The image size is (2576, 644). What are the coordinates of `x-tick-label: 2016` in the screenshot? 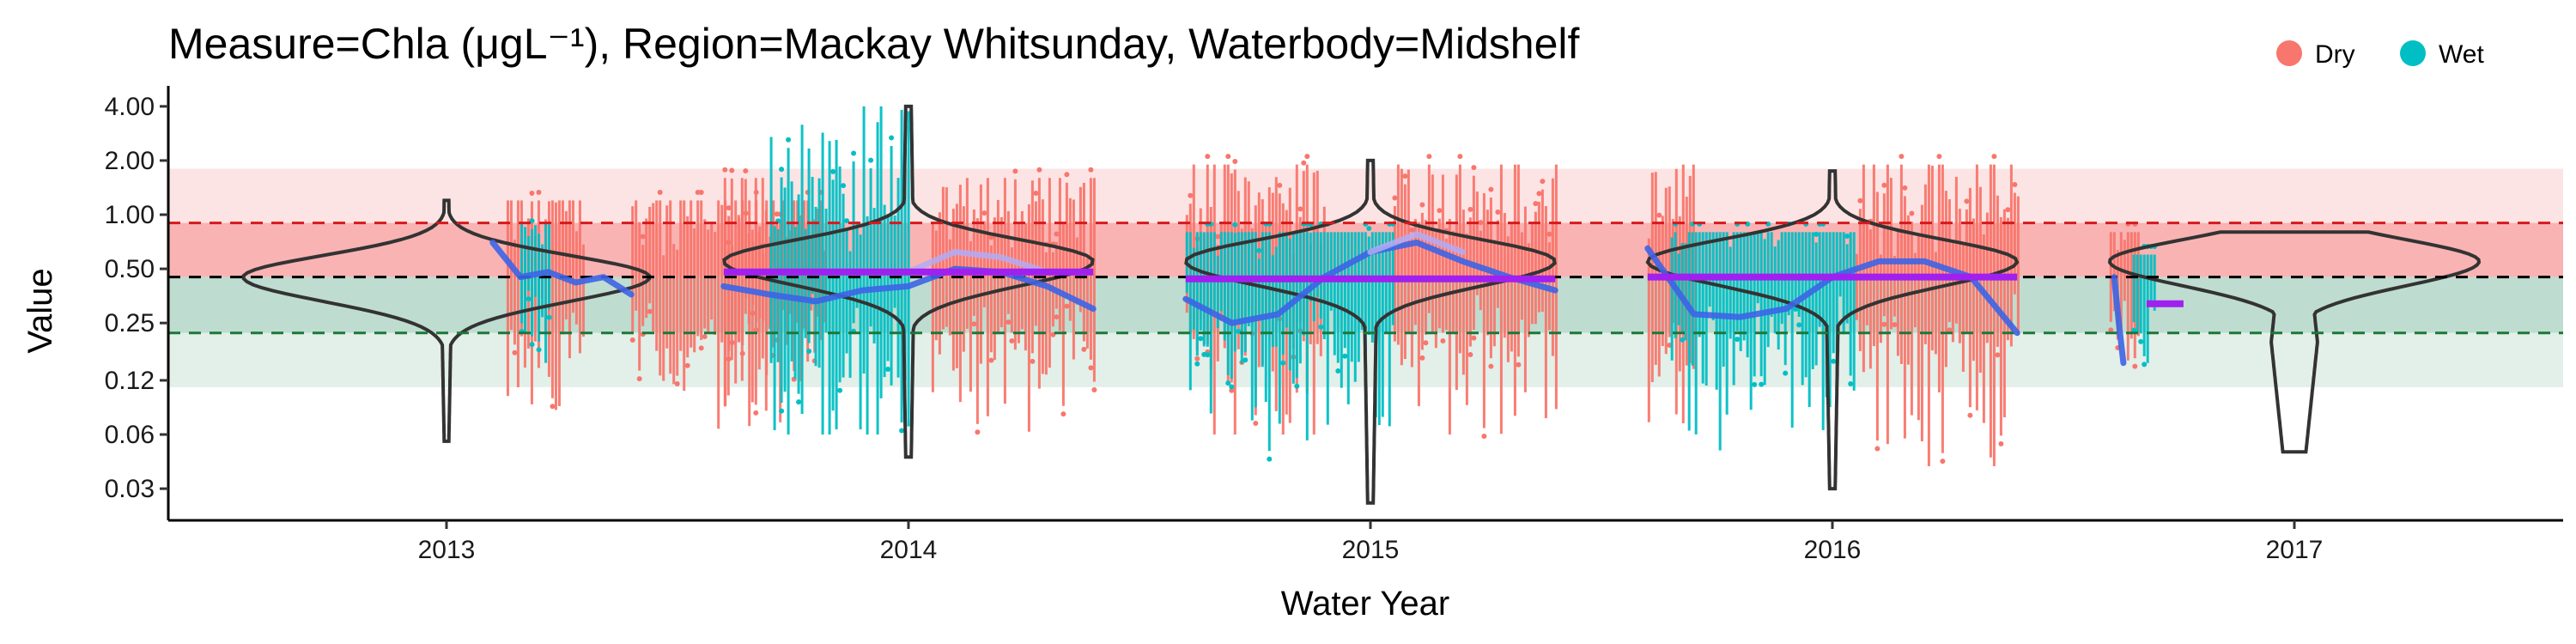 It's located at (1833, 550).